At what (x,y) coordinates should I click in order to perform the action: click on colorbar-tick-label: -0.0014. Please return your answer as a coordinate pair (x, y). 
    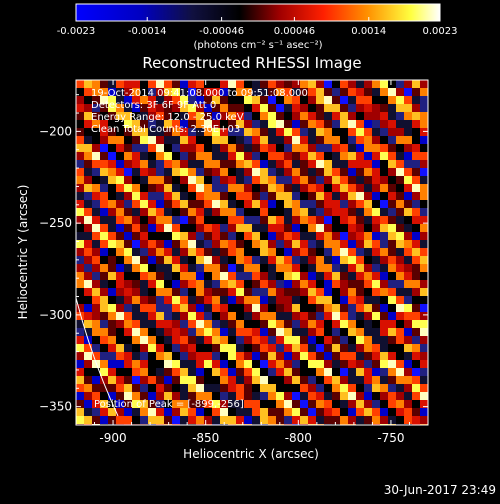
    Looking at the image, I should click on (147, 31).